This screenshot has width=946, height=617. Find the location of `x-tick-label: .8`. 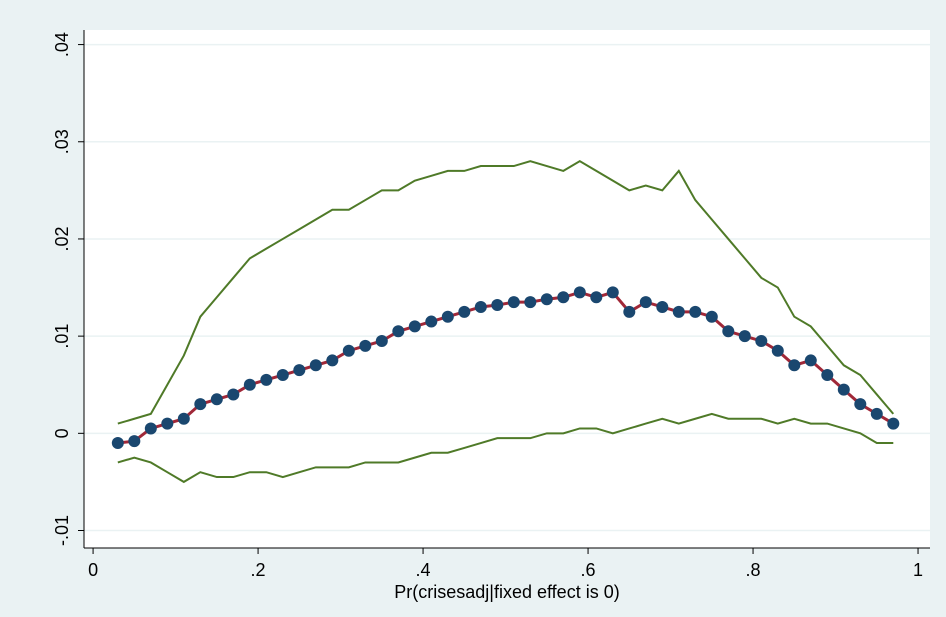

x-tick-label: .8 is located at coordinates (753, 570).